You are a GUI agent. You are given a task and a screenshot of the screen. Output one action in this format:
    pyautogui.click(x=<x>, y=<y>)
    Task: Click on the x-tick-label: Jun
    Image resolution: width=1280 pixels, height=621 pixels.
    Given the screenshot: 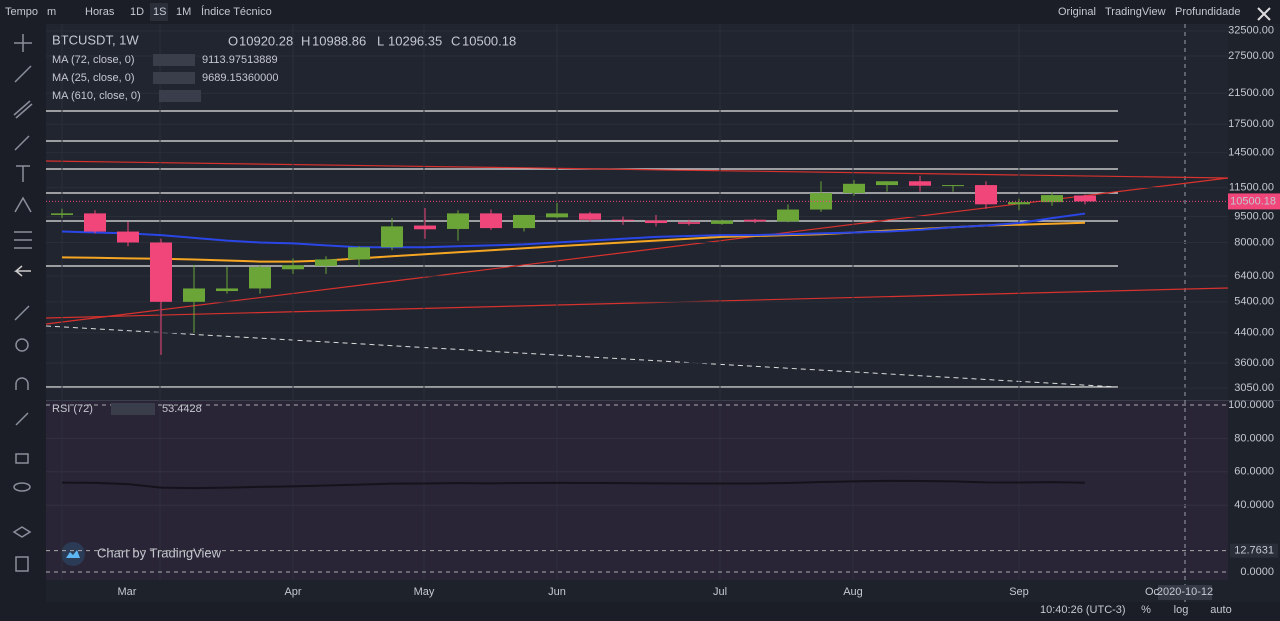 What is the action you would take?
    pyautogui.click(x=557, y=592)
    